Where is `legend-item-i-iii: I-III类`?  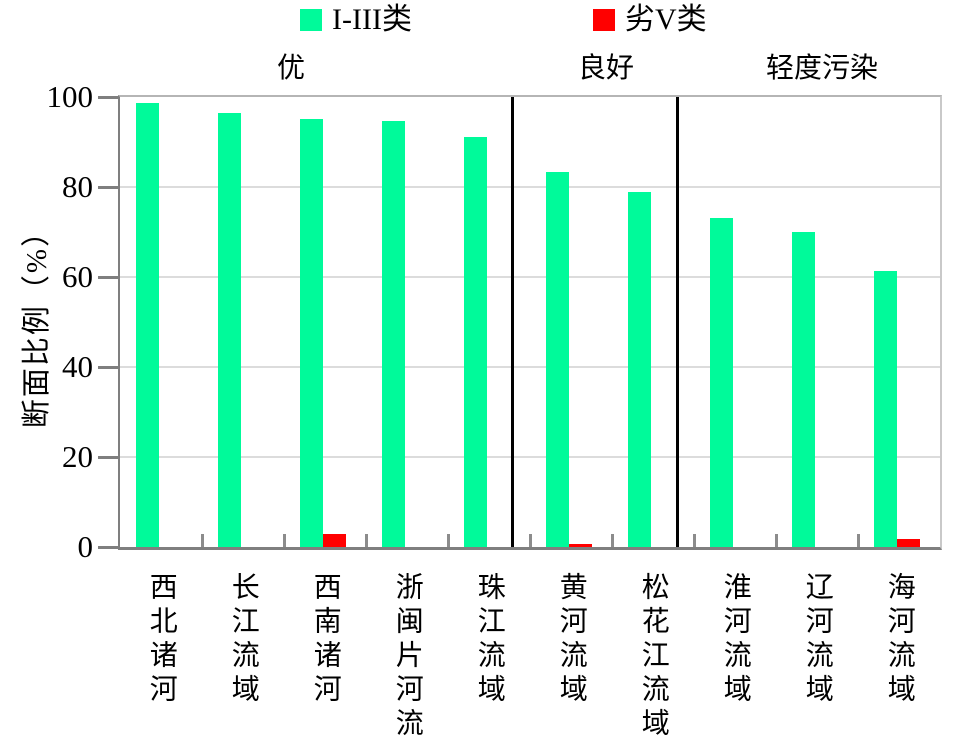
legend-item-i-iii: I-III类 is located at coordinates (356, 19).